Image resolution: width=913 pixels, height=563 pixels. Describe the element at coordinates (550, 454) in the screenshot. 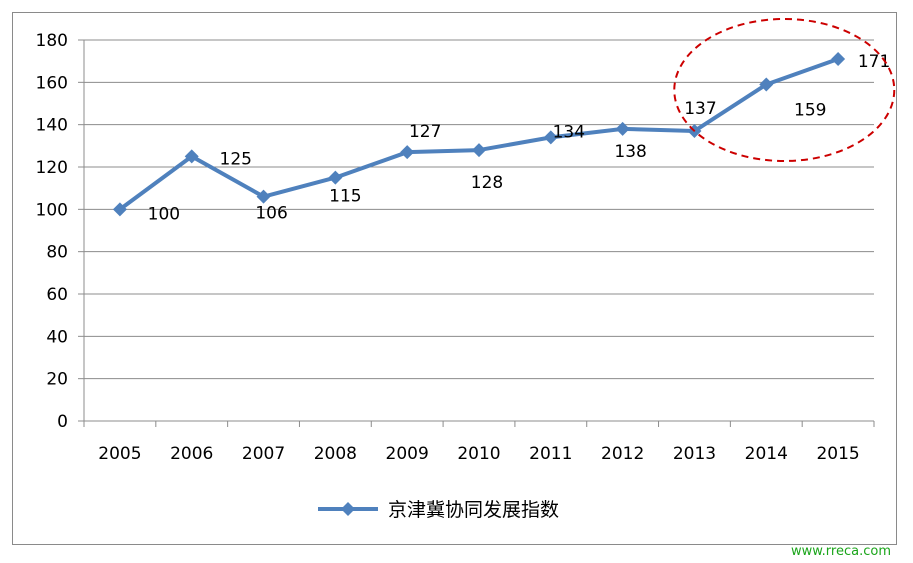

I see `x-tick-label: 2011` at that location.